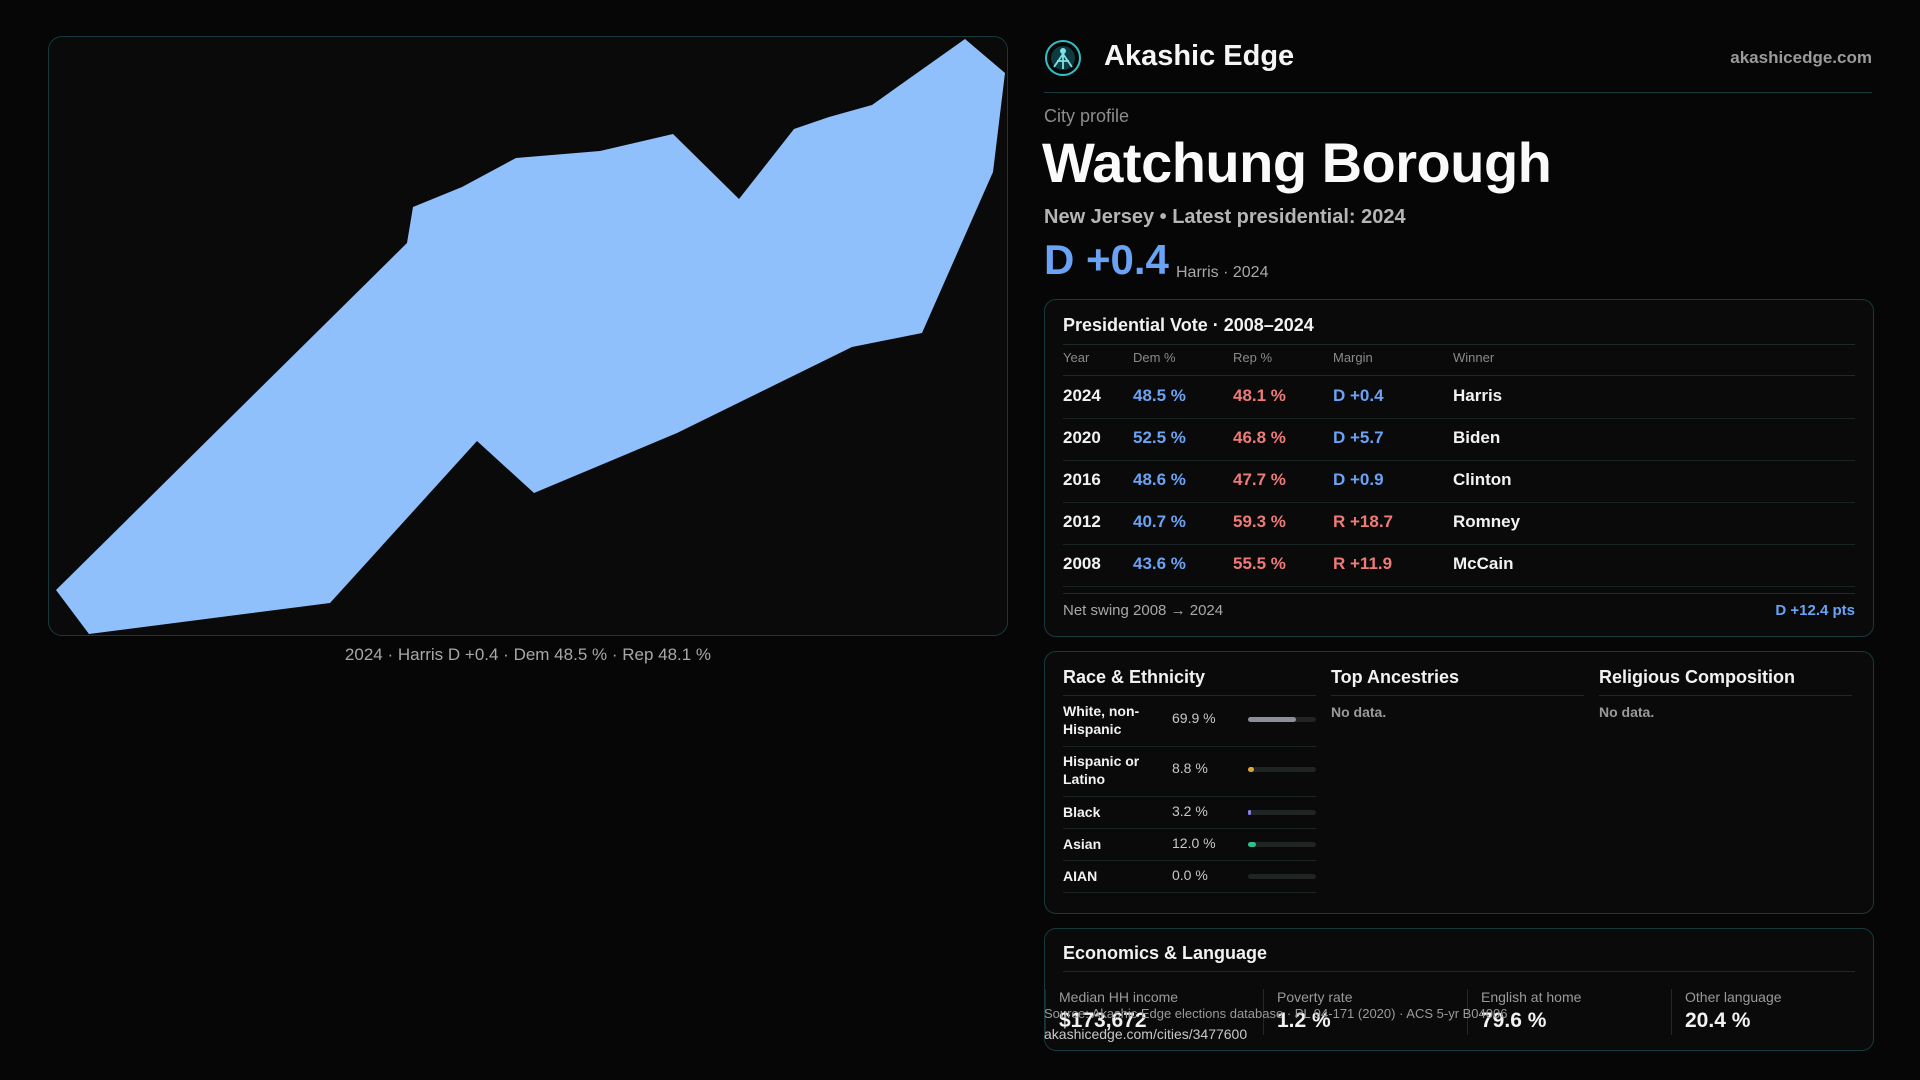 The height and width of the screenshot is (1080, 1920). I want to click on cell-dem: 40.7 %, so click(1159, 521).